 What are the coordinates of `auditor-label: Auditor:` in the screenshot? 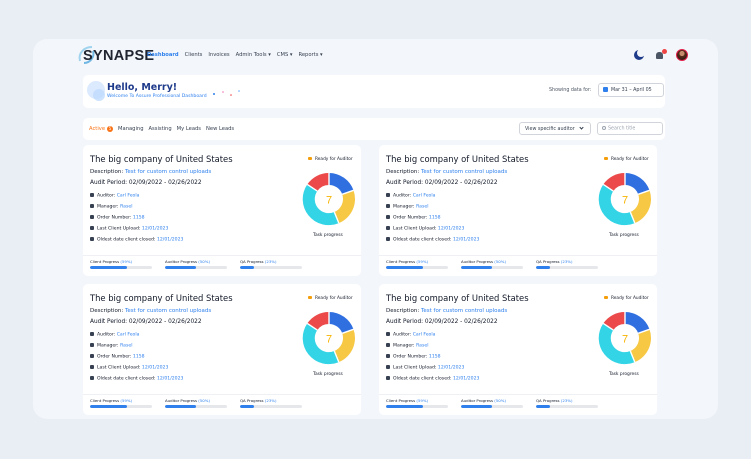 It's located at (402, 196).